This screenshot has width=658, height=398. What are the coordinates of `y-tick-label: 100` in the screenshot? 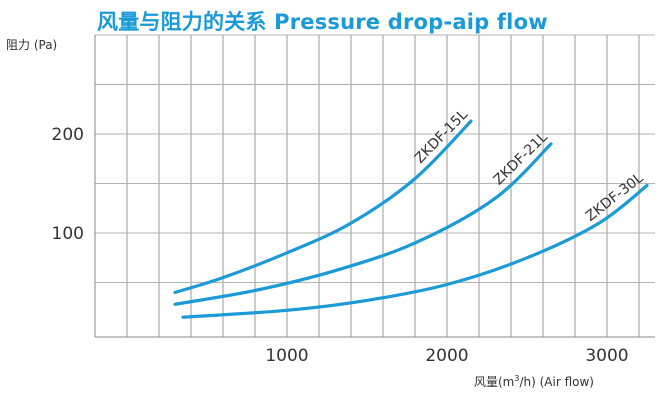 It's located at (68, 234).